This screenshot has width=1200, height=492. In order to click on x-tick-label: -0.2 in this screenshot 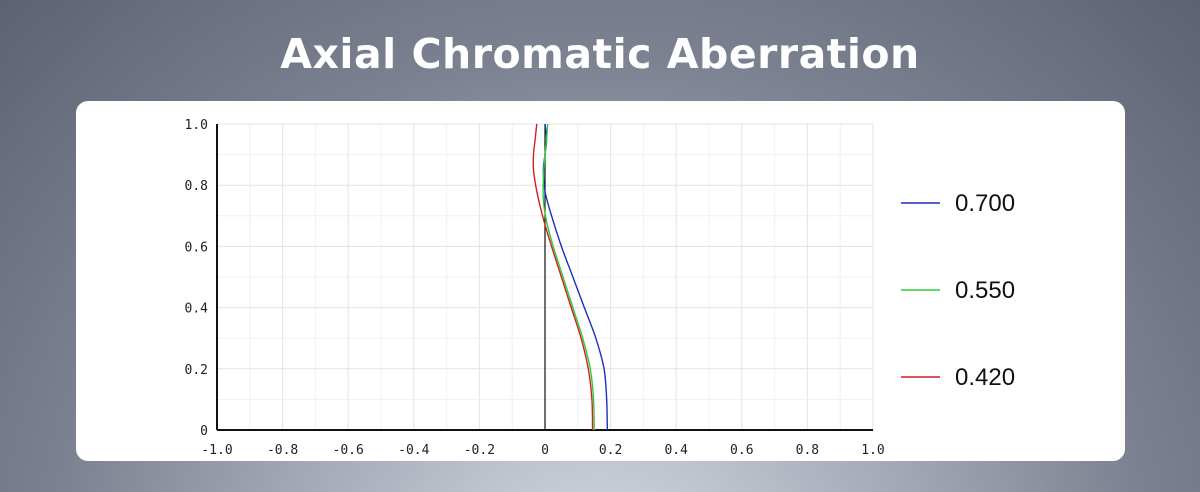, I will do `click(479, 450)`.